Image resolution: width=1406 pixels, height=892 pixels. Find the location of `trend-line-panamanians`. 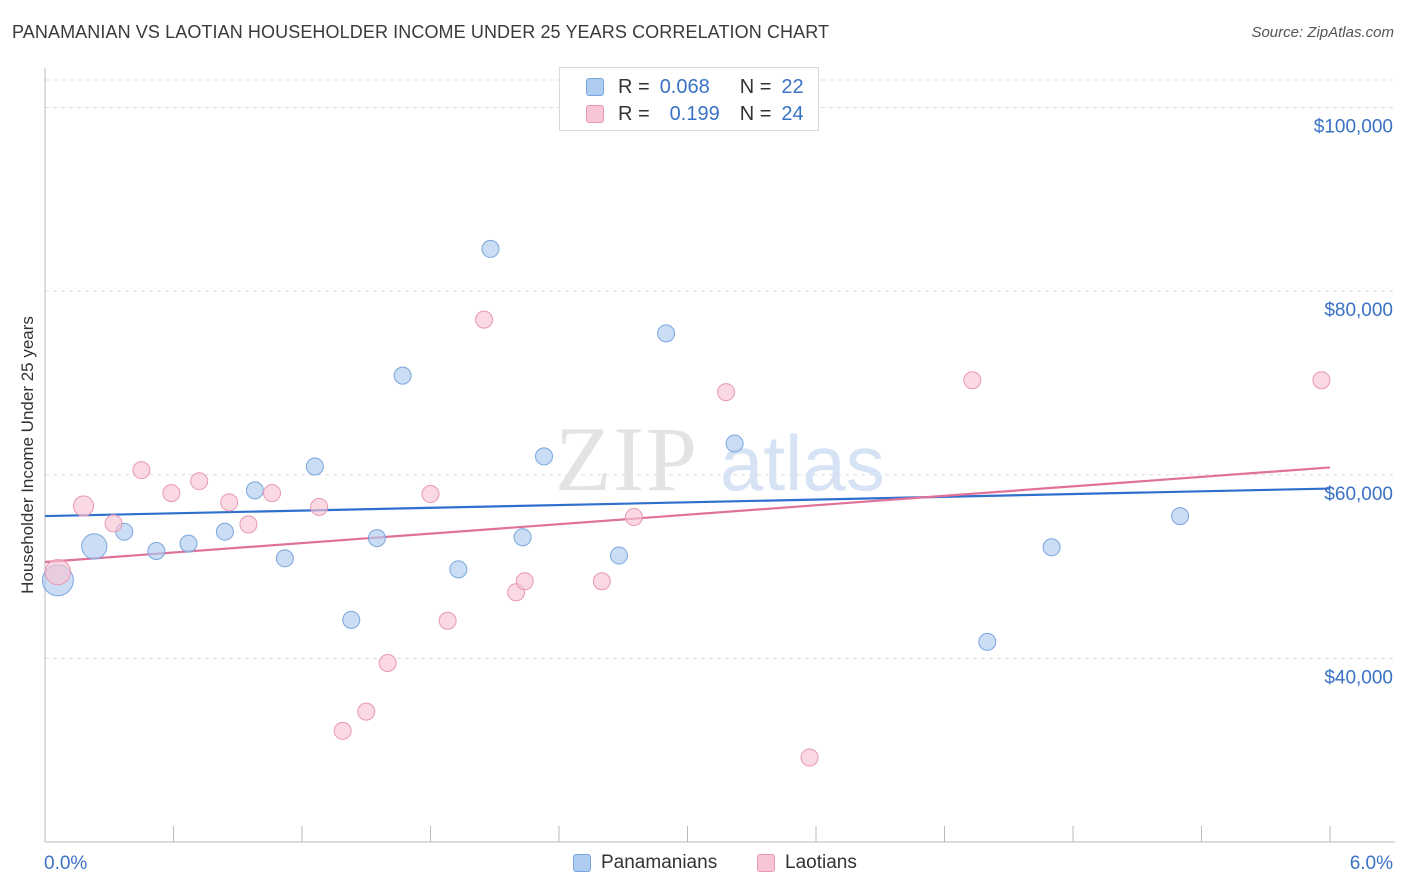

trend-line-panamanians is located at coordinates (687, 502).